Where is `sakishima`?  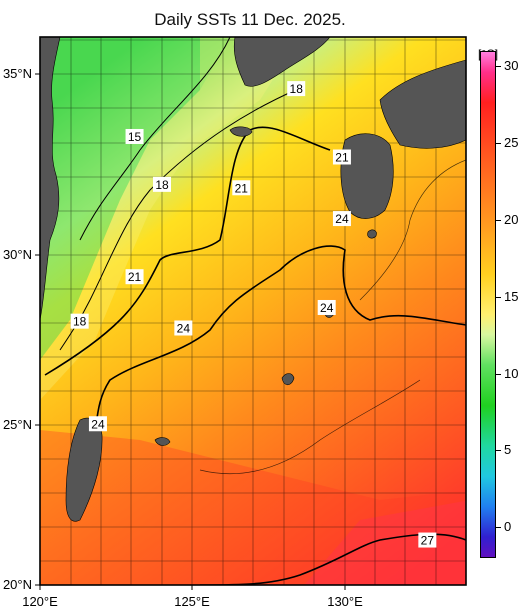
sakishima is located at coordinates (162, 441).